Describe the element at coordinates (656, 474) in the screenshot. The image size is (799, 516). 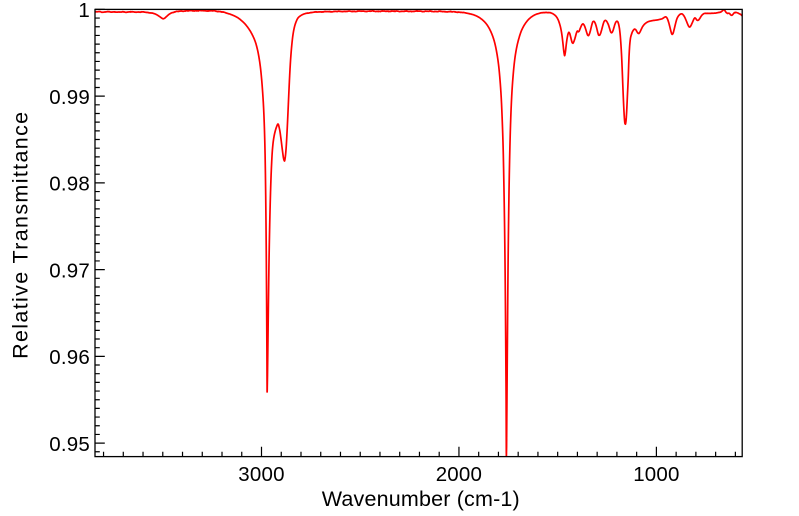
I see `svg-text: 1000` at that location.